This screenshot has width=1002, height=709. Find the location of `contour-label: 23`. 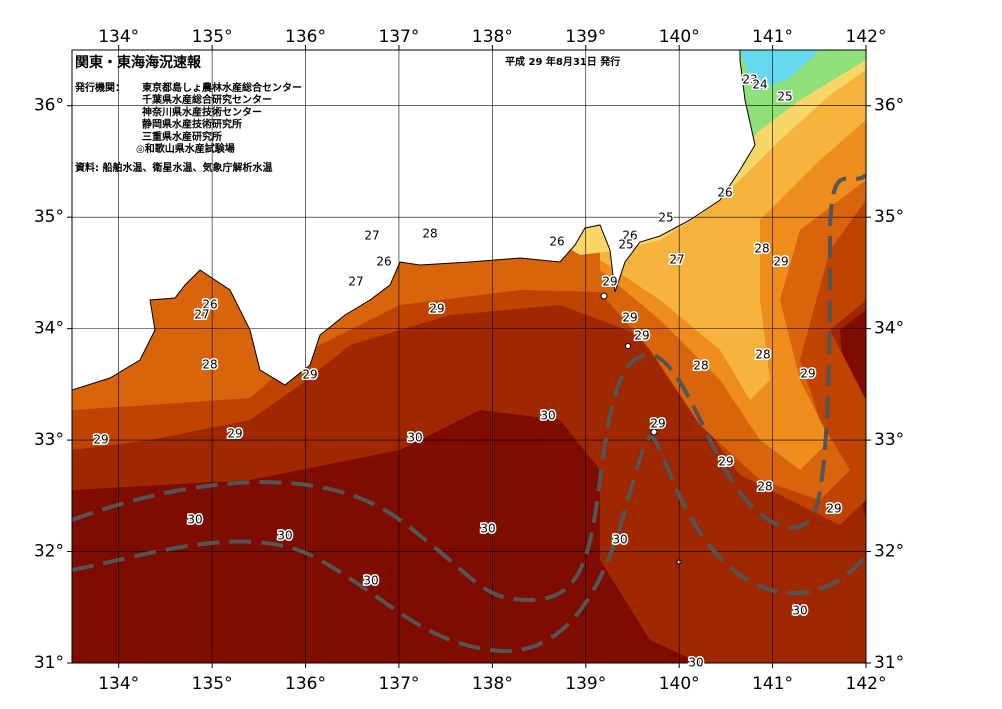

contour-label: 23 is located at coordinates (749, 80).